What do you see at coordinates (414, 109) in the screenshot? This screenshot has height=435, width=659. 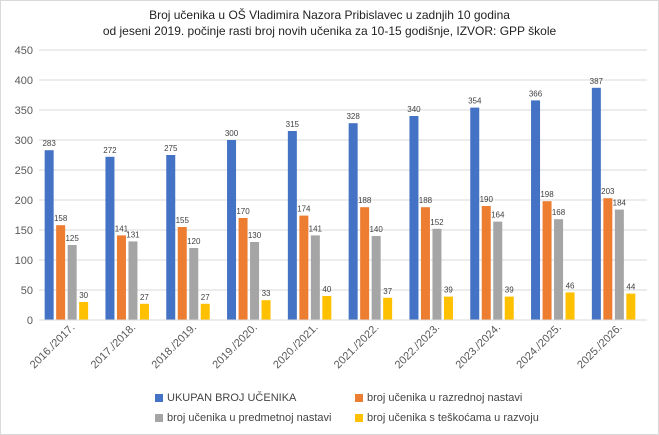 I see `data-label: 340` at bounding box center [414, 109].